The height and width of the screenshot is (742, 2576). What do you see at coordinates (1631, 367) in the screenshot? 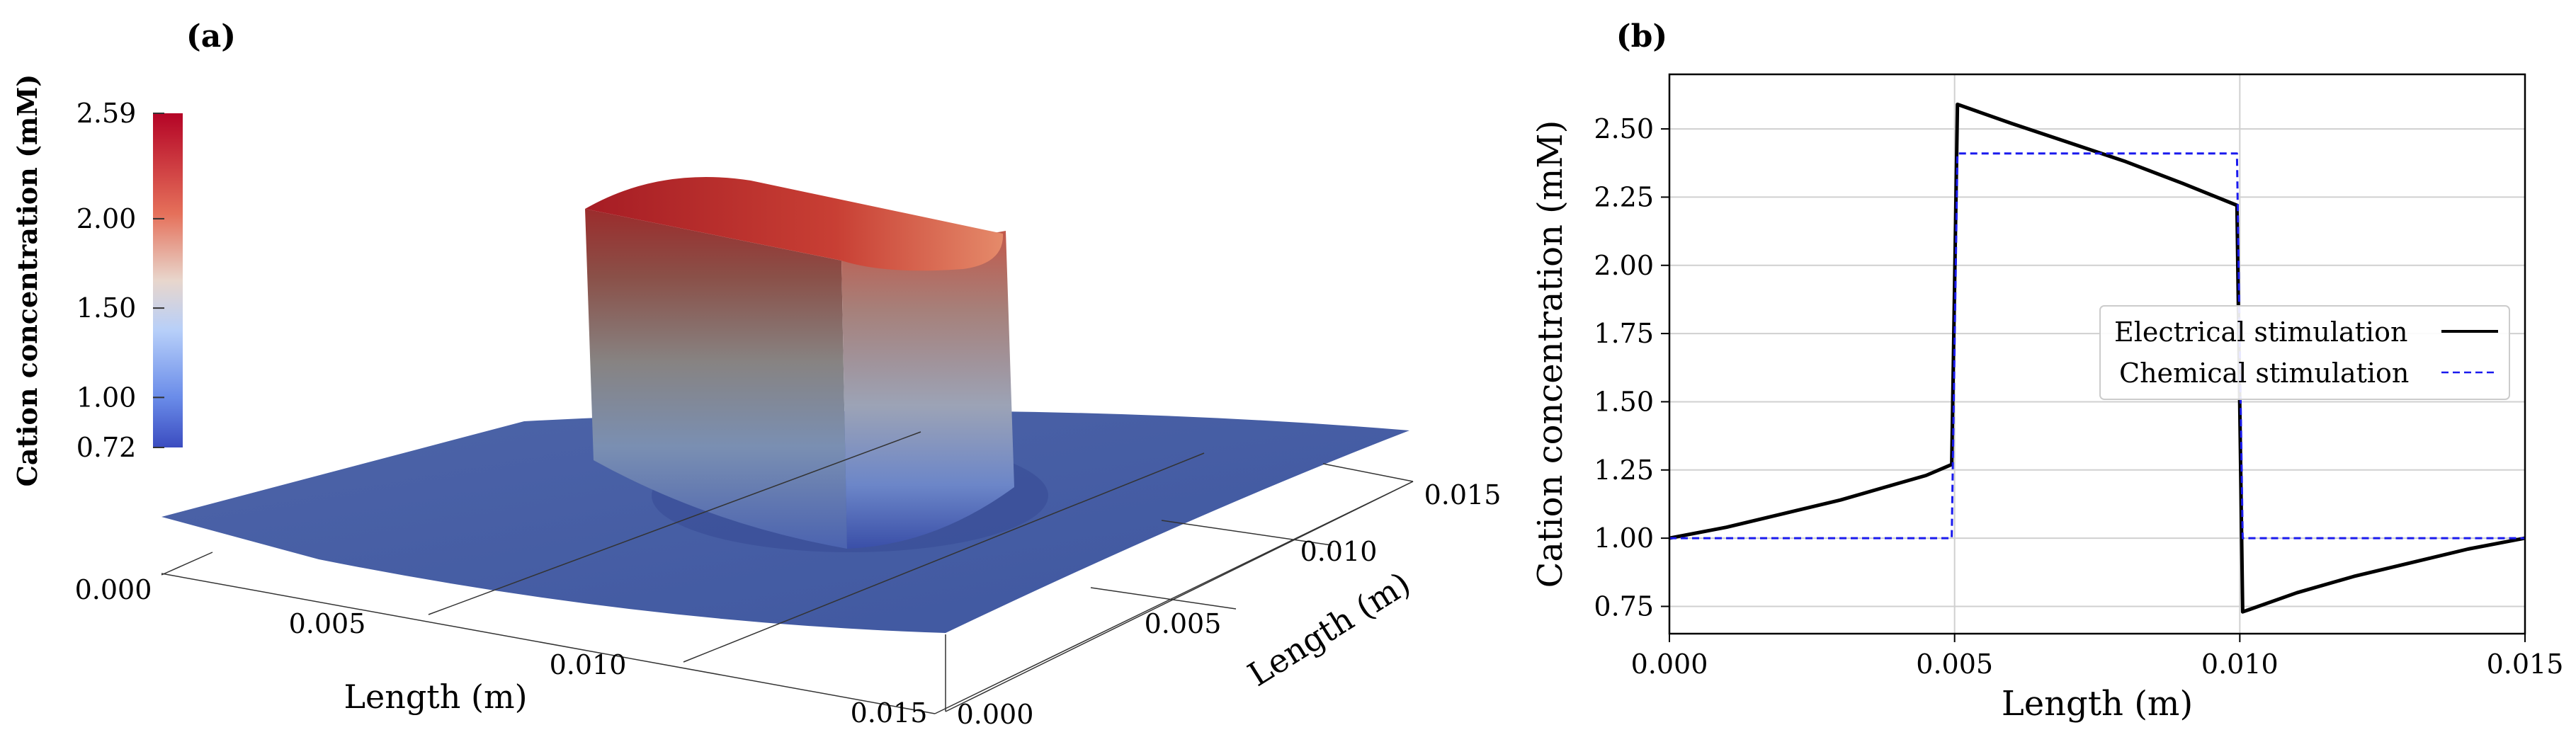
I see `y-axis-ticks: 0.75 1.00 1.25 1.50 1.75 2.00 2.25 2.50` at bounding box center [1631, 367].